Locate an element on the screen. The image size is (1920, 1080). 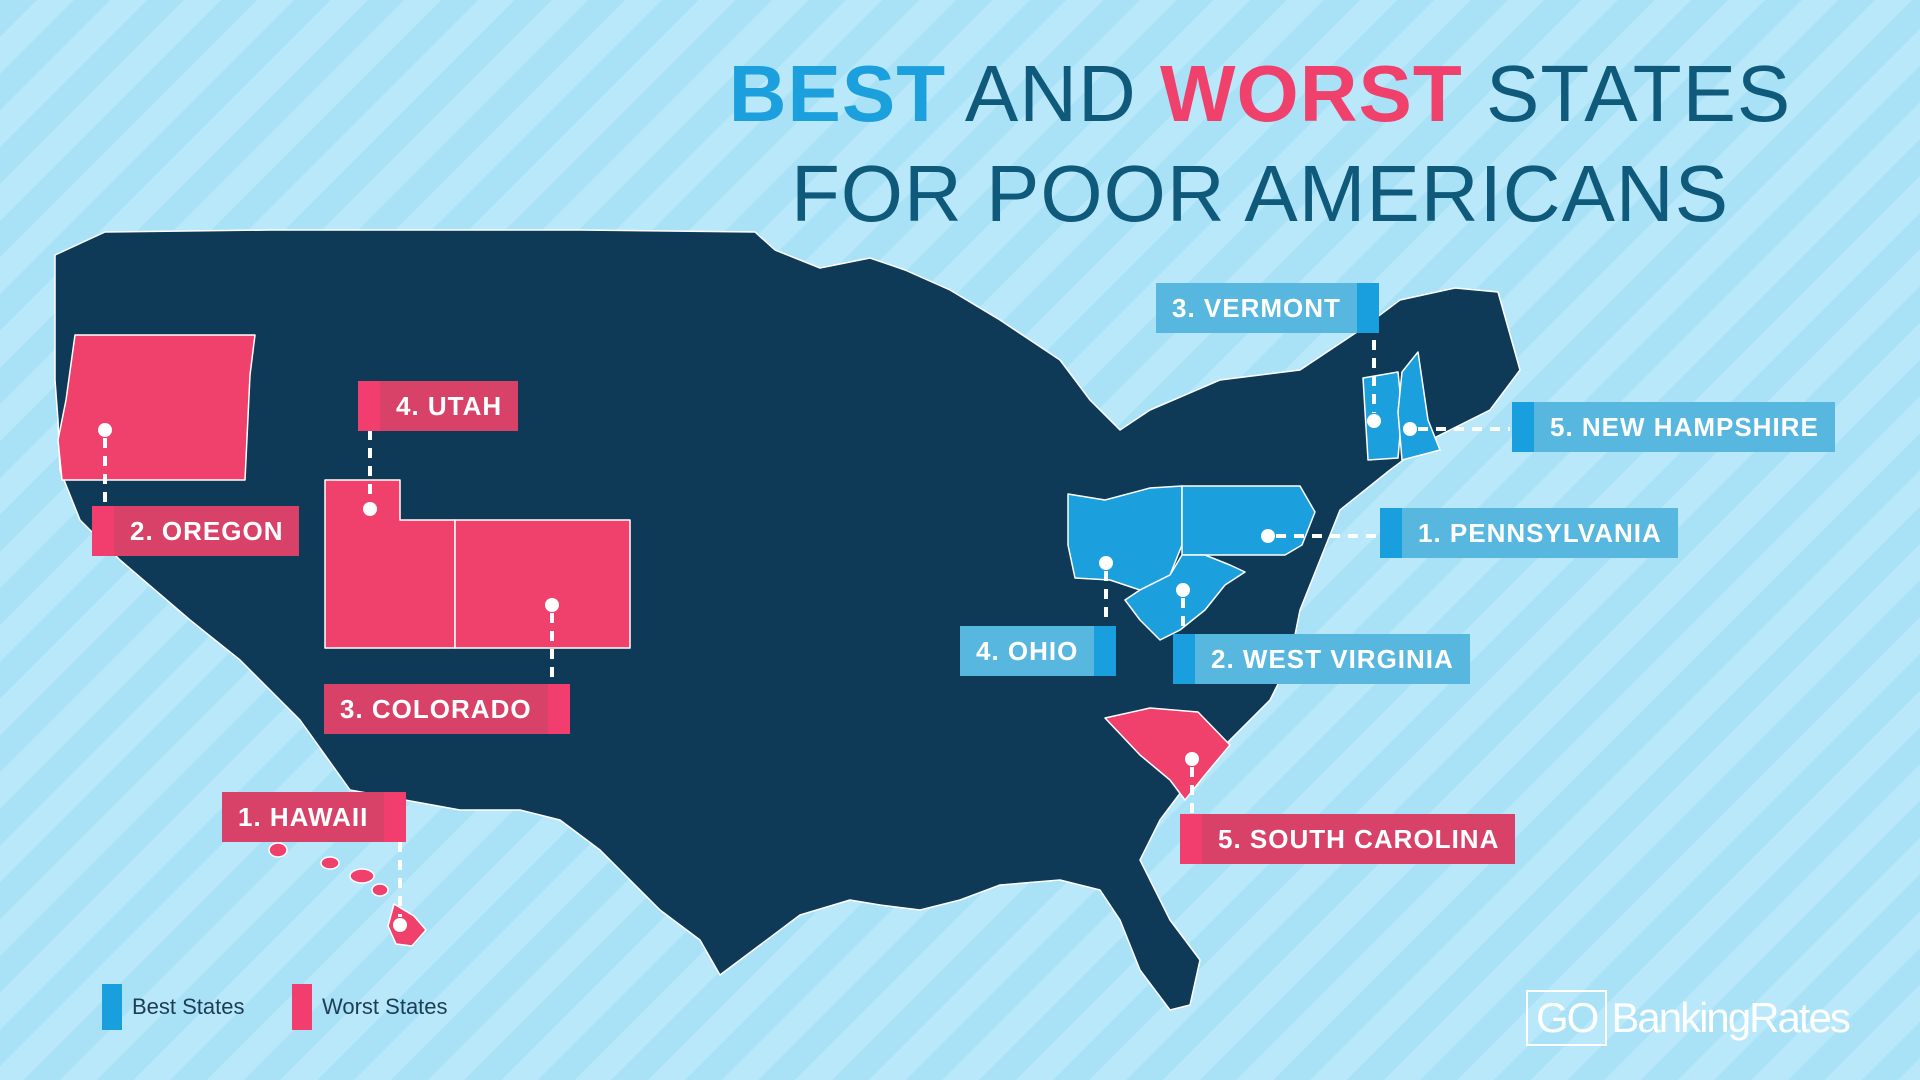
label-pennsylvania: 1. PENNSYLVANIA is located at coordinates (1529, 533).